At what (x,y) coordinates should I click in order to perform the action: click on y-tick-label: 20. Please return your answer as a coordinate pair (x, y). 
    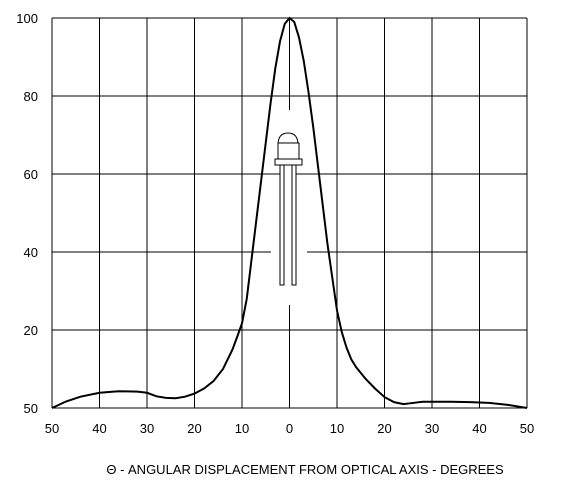
    Looking at the image, I should click on (31, 330).